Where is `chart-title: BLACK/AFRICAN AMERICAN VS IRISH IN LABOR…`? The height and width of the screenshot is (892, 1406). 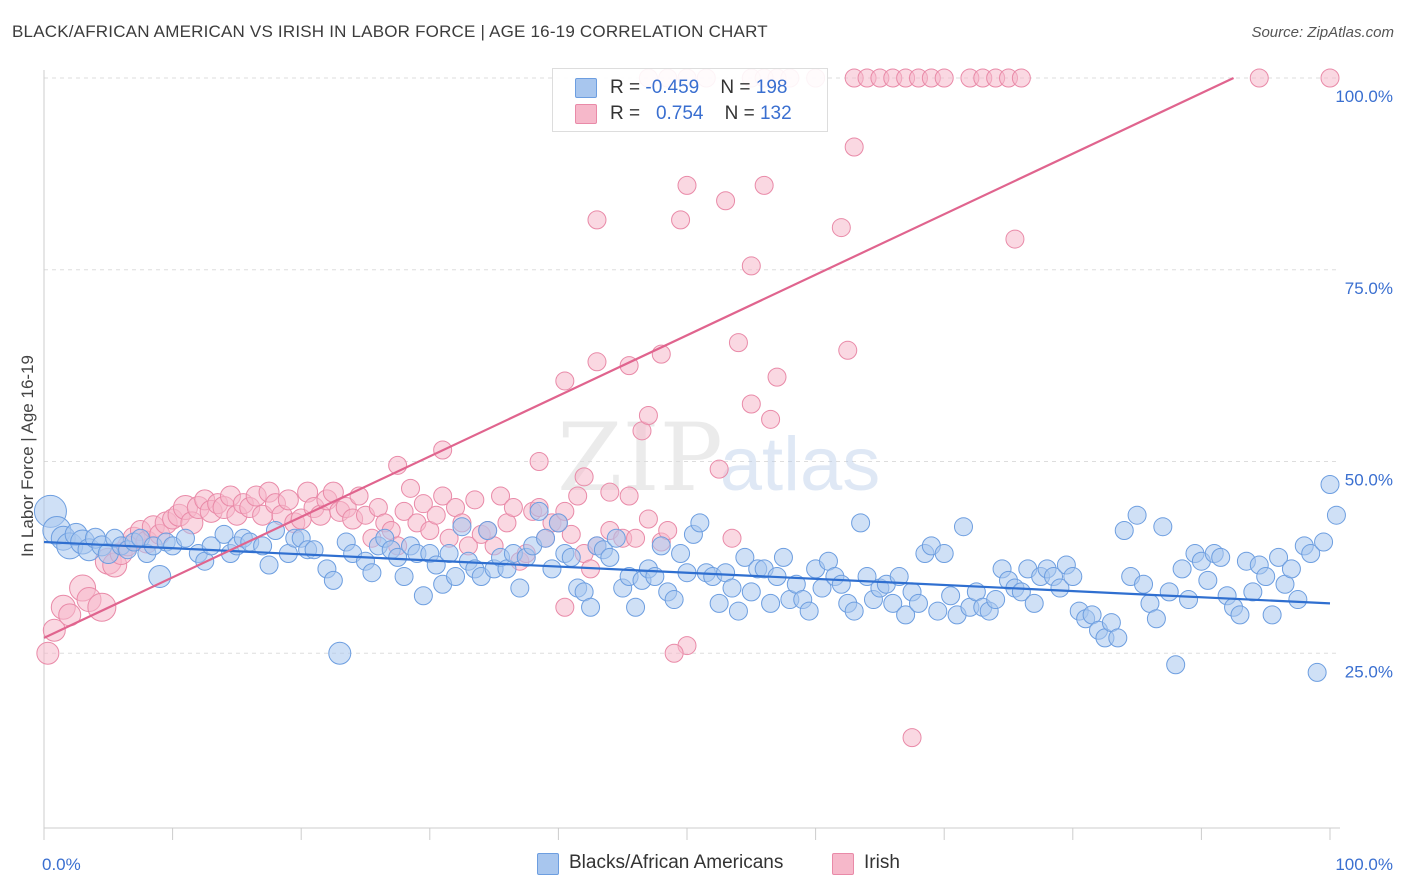
chart-title: BLACK/AFRICAN AMERICAN VS IRISH IN LABOR… is located at coordinates (390, 31).